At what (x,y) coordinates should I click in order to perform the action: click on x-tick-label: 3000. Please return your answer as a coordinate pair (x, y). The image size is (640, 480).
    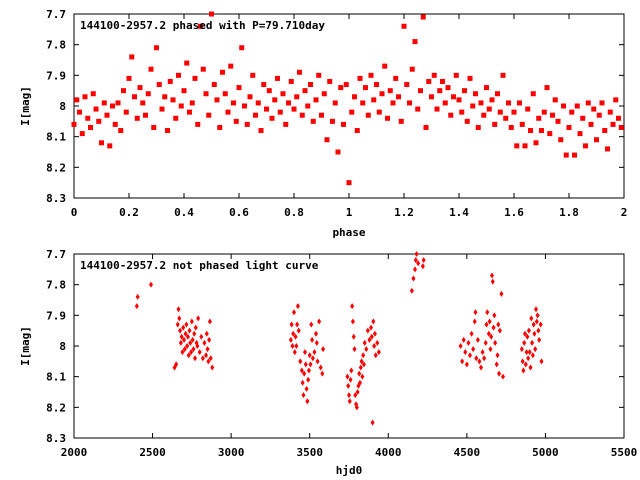
    Looking at the image, I should click on (231, 452).